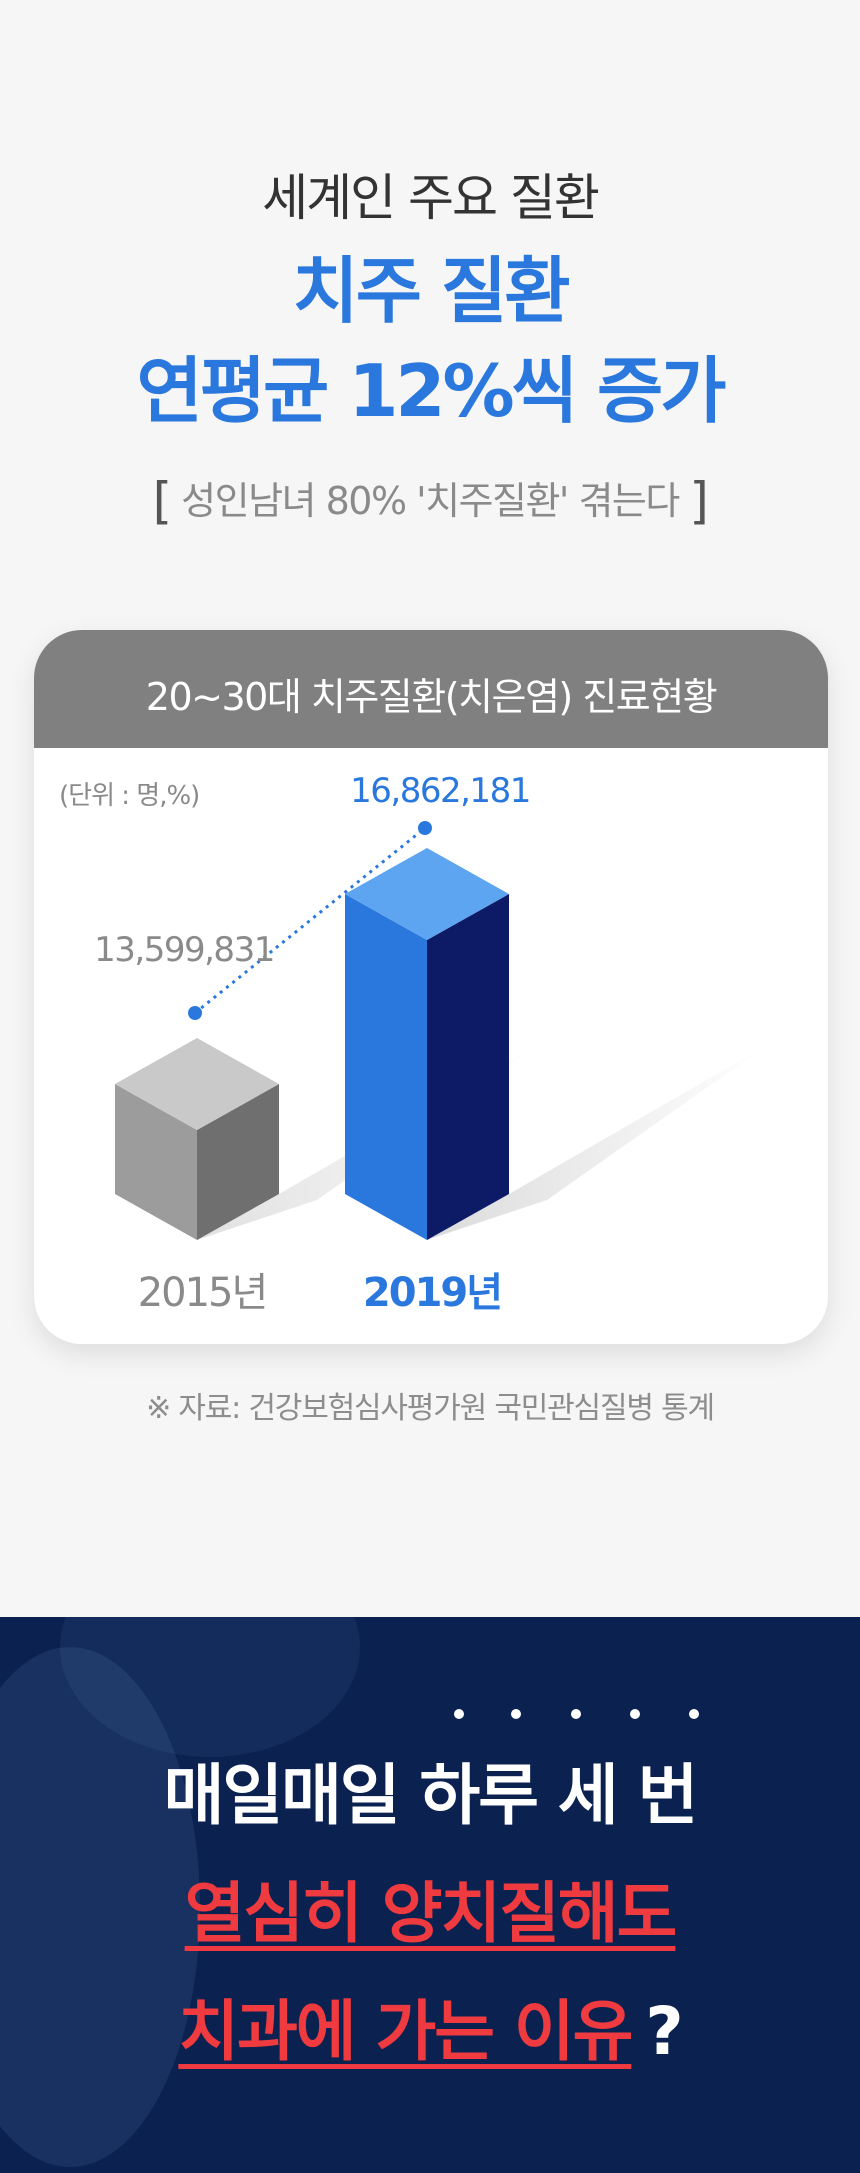 This screenshot has height=2173, width=860. I want to click on banner-line3: 치과에 가는 이유?, so click(430, 2026).